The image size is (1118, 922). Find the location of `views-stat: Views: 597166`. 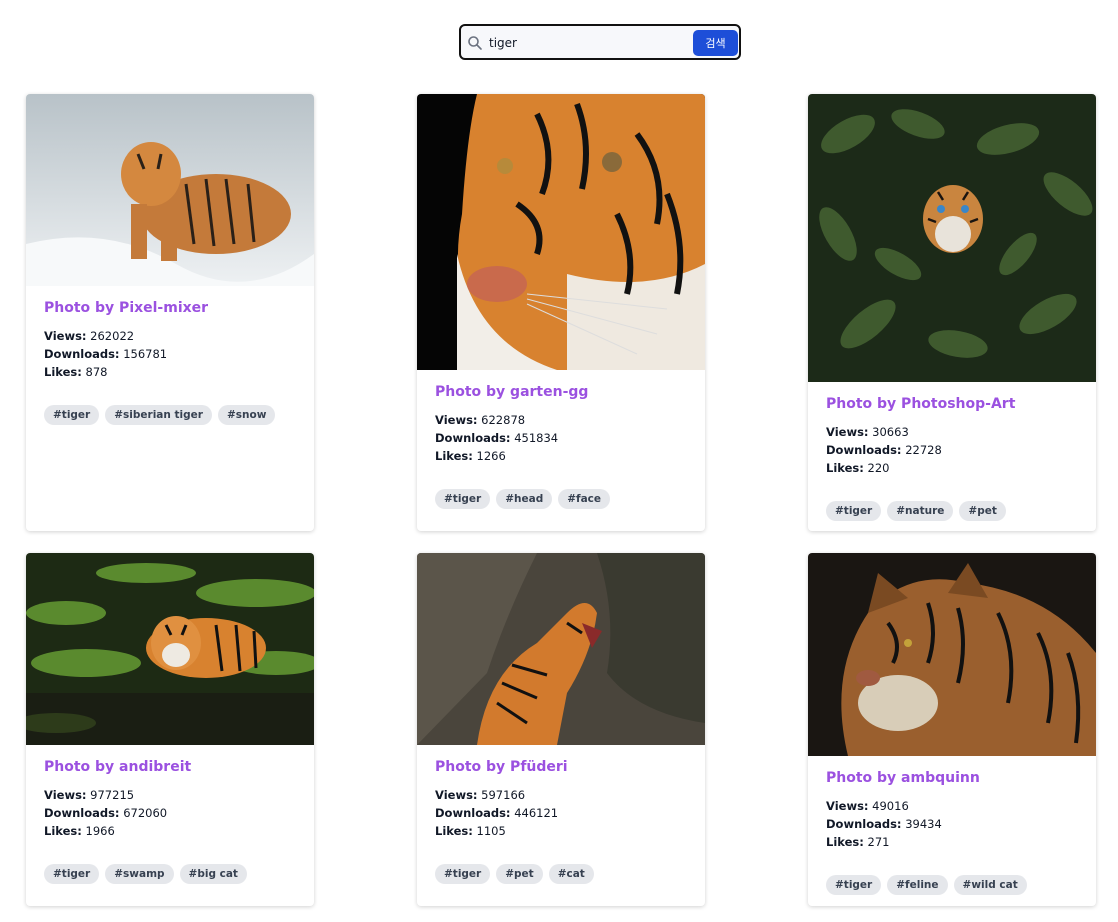

views-stat: Views: 597166 is located at coordinates (480, 795).